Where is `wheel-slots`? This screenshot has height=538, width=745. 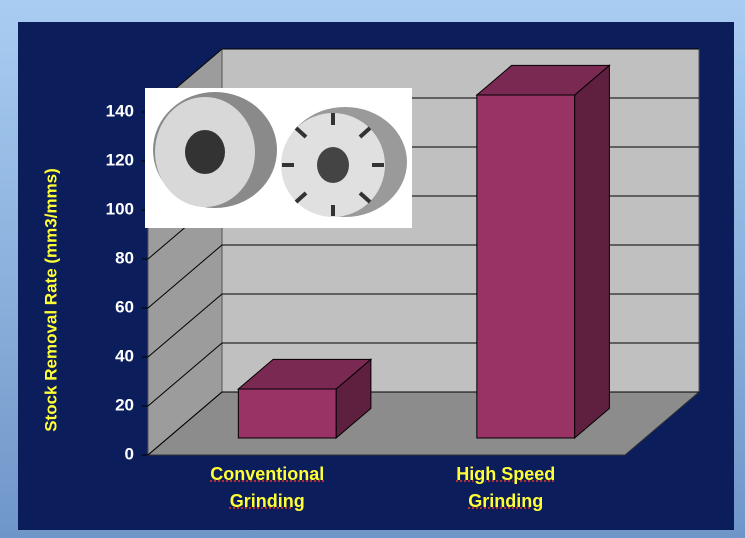 wheel-slots is located at coordinates (333, 164).